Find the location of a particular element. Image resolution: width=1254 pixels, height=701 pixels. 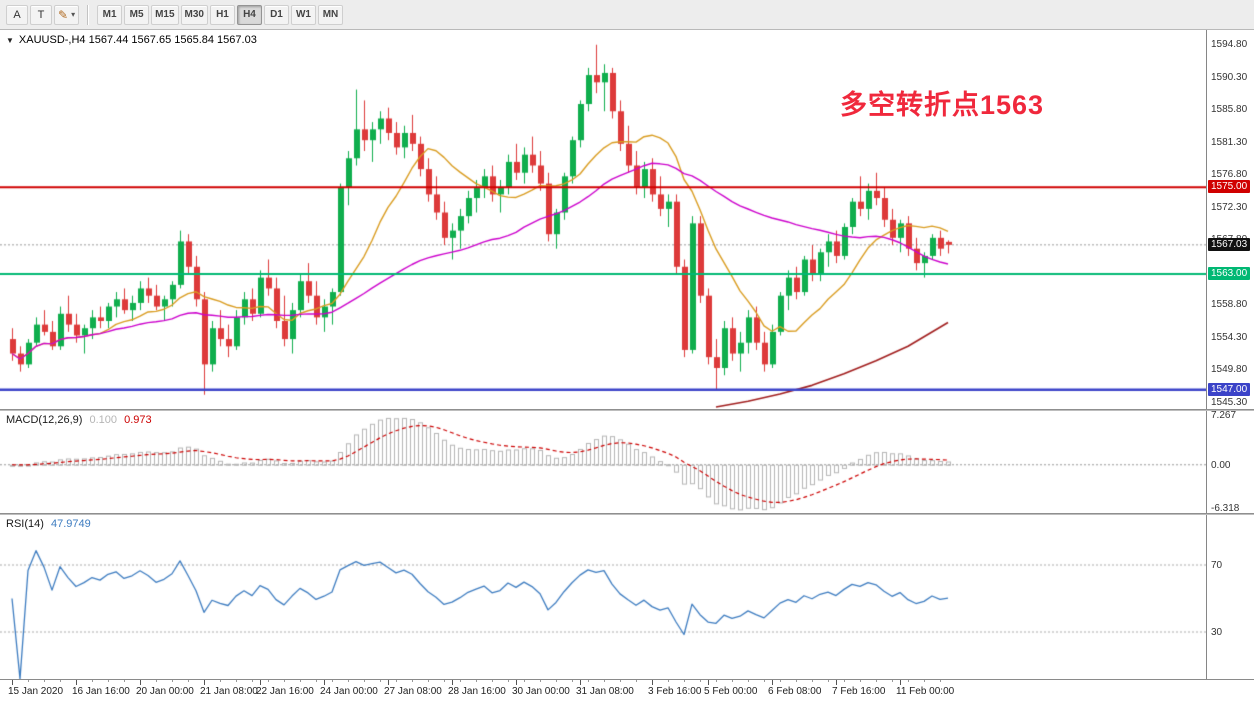

timeframe-button-m5: M5 is located at coordinates (137, 14).